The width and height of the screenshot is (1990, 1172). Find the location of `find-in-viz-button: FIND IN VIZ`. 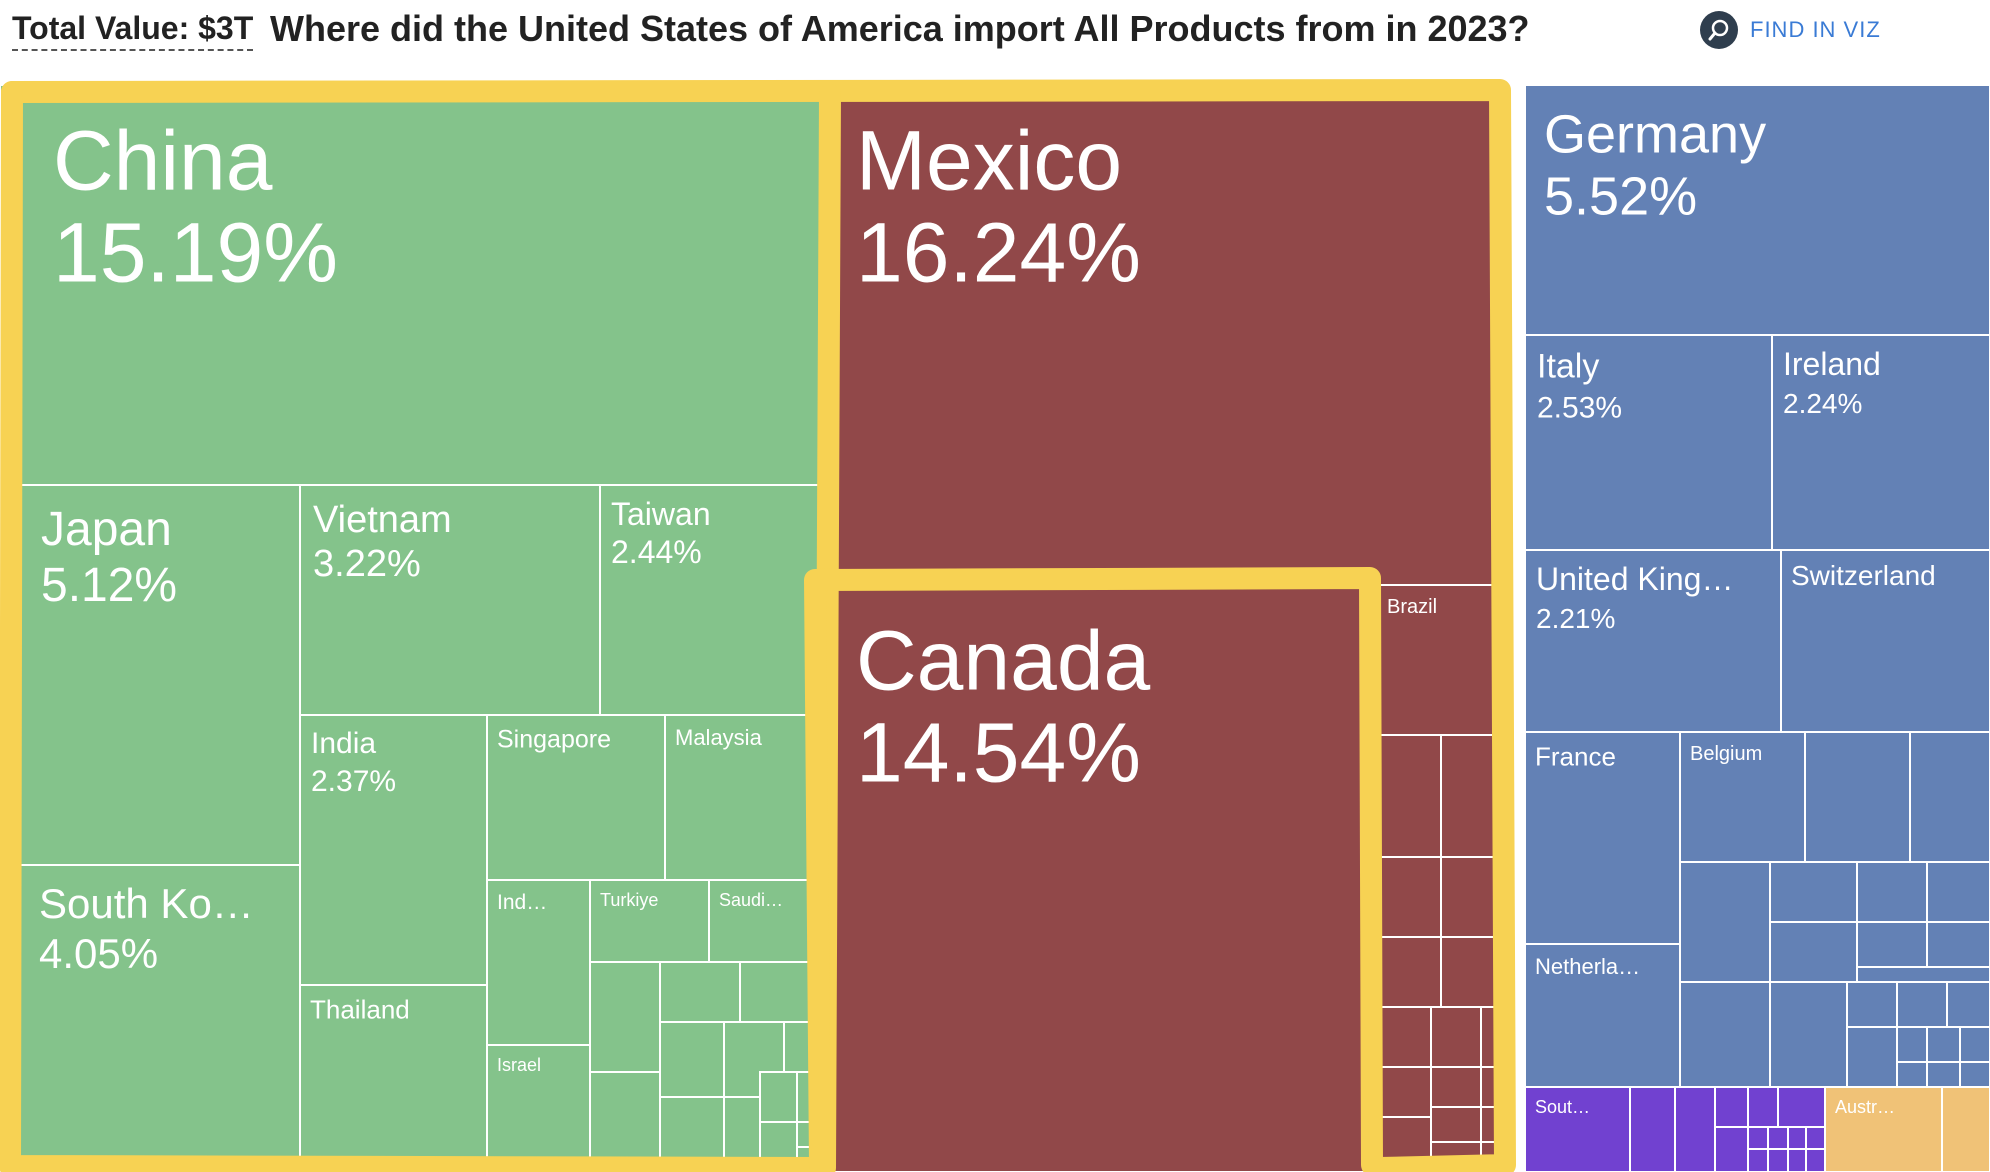

find-in-viz-button: FIND IN VIZ is located at coordinates (1790, 30).